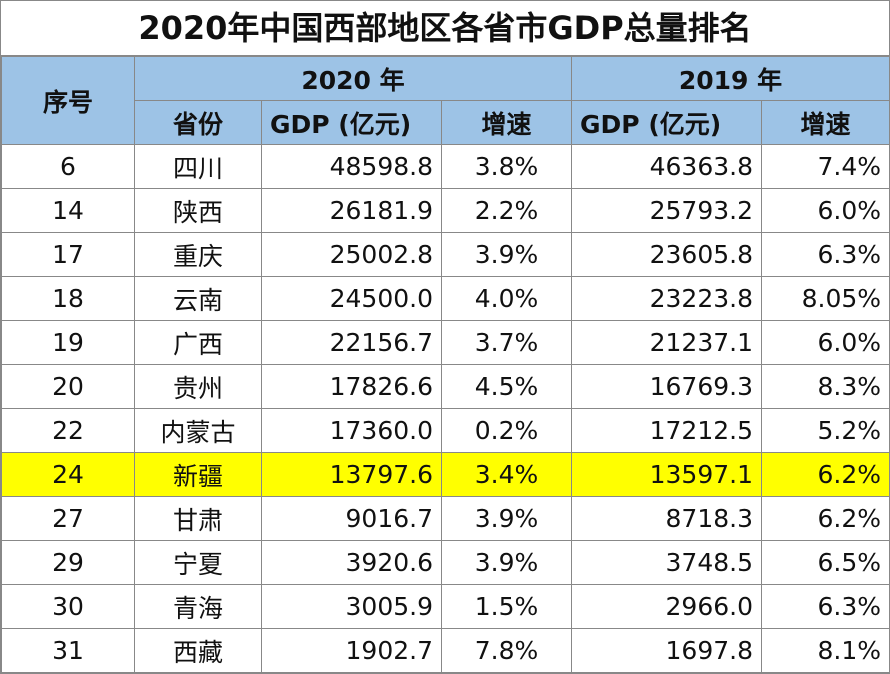  Describe the element at coordinates (198, 254) in the screenshot. I see `cell-province: 重庆` at that location.